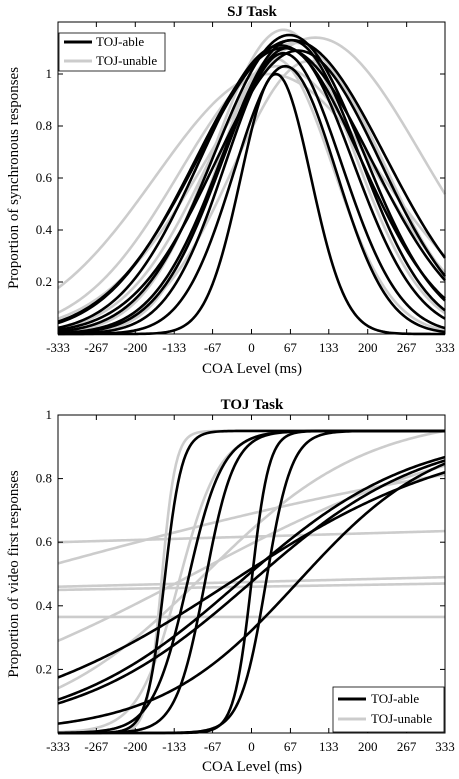  I want to click on toj-x-tick-label: 0, so click(251, 746).